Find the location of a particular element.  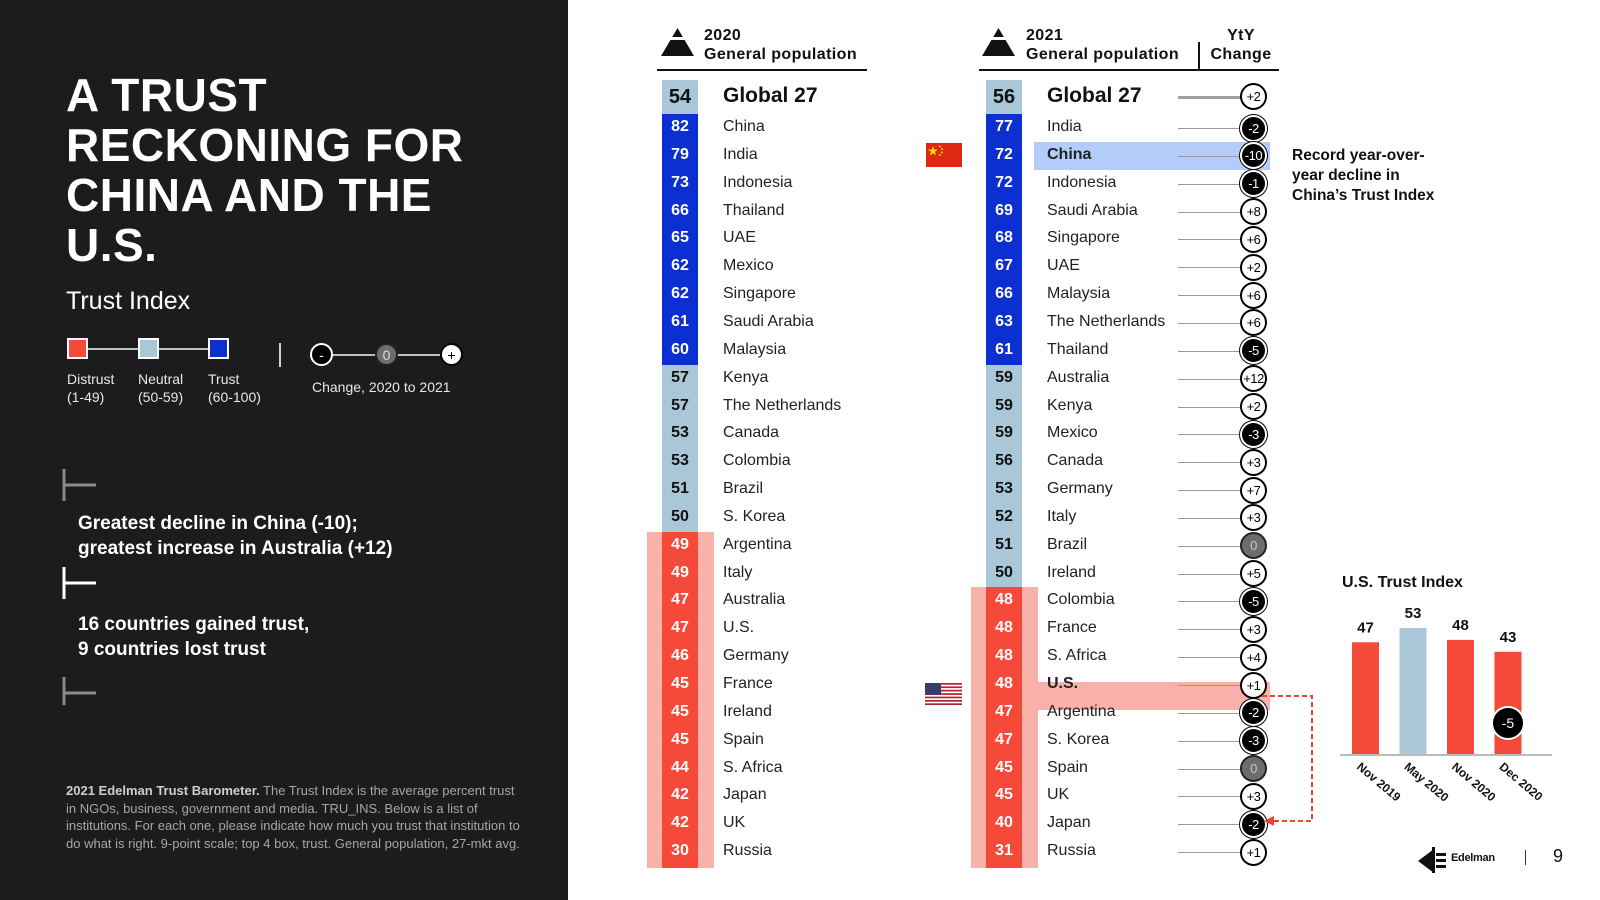

callout-bracket is located at coordinates (79, 587).